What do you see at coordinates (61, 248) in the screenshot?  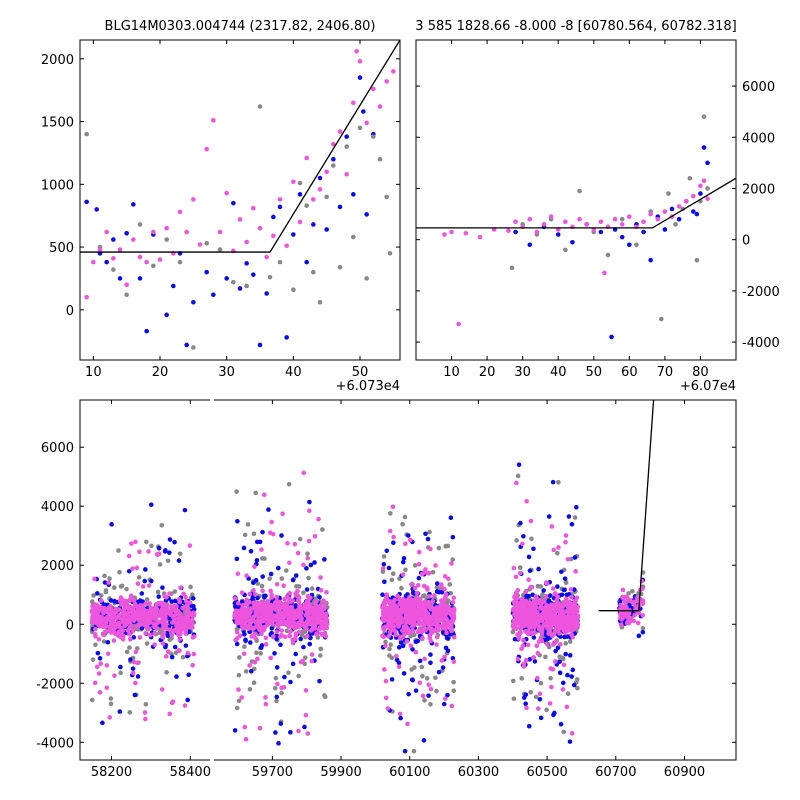 I see `y-tick-label: 500` at bounding box center [61, 248].